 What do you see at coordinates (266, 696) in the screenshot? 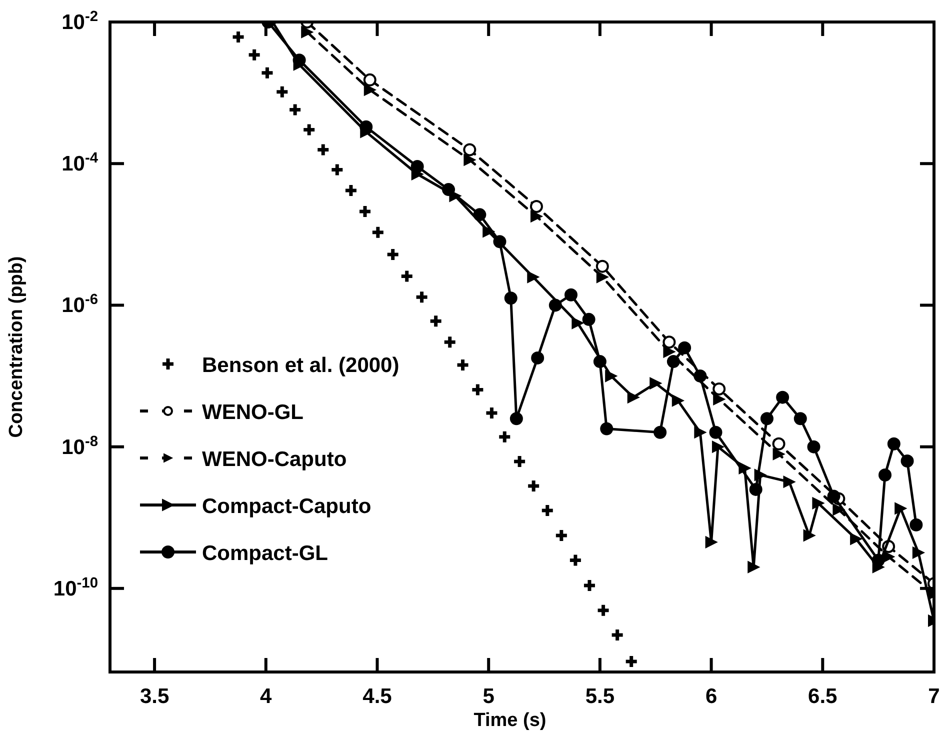
I see `x-tick-label: 4` at bounding box center [266, 696].